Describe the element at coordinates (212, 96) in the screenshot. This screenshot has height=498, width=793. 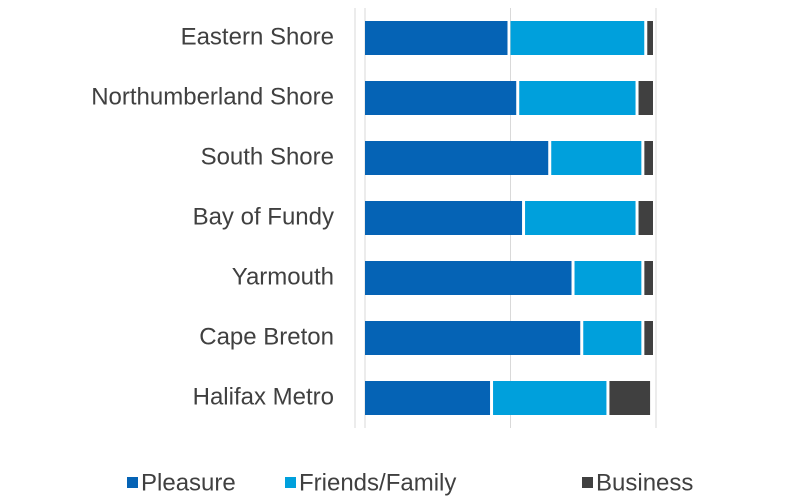
I see `category-label: Northumberland Shore` at that location.